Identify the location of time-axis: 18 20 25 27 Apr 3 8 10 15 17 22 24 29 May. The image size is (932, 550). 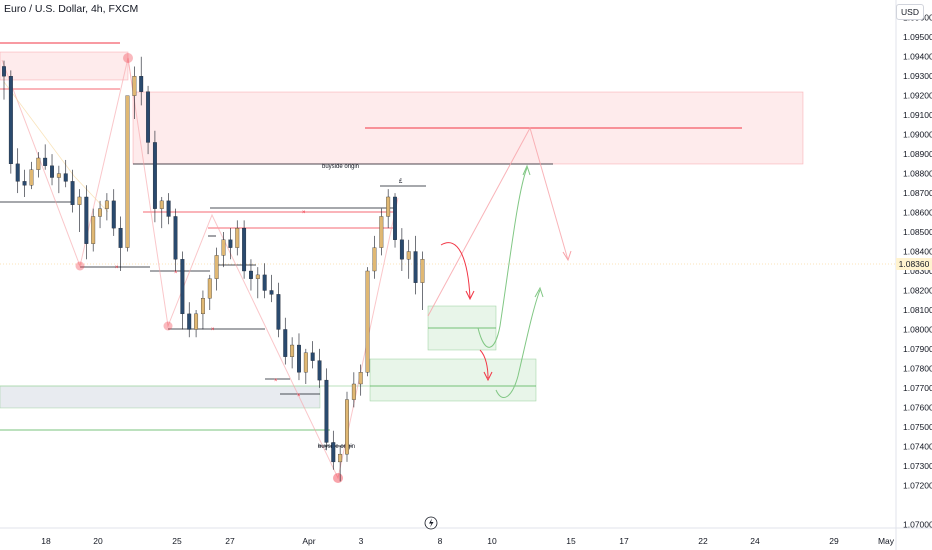
(468, 541).